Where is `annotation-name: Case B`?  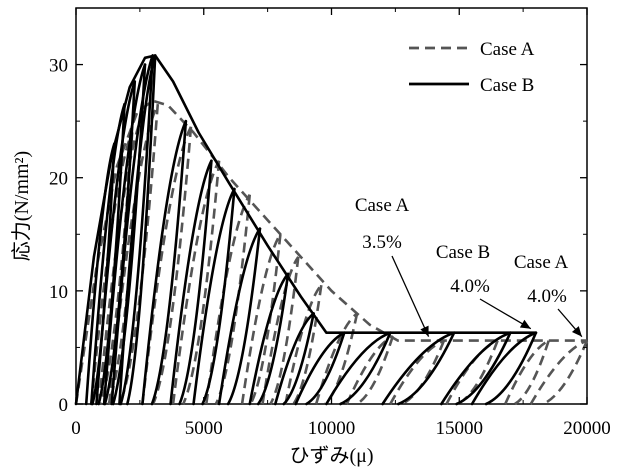 annotation-name: Case B is located at coordinates (463, 252).